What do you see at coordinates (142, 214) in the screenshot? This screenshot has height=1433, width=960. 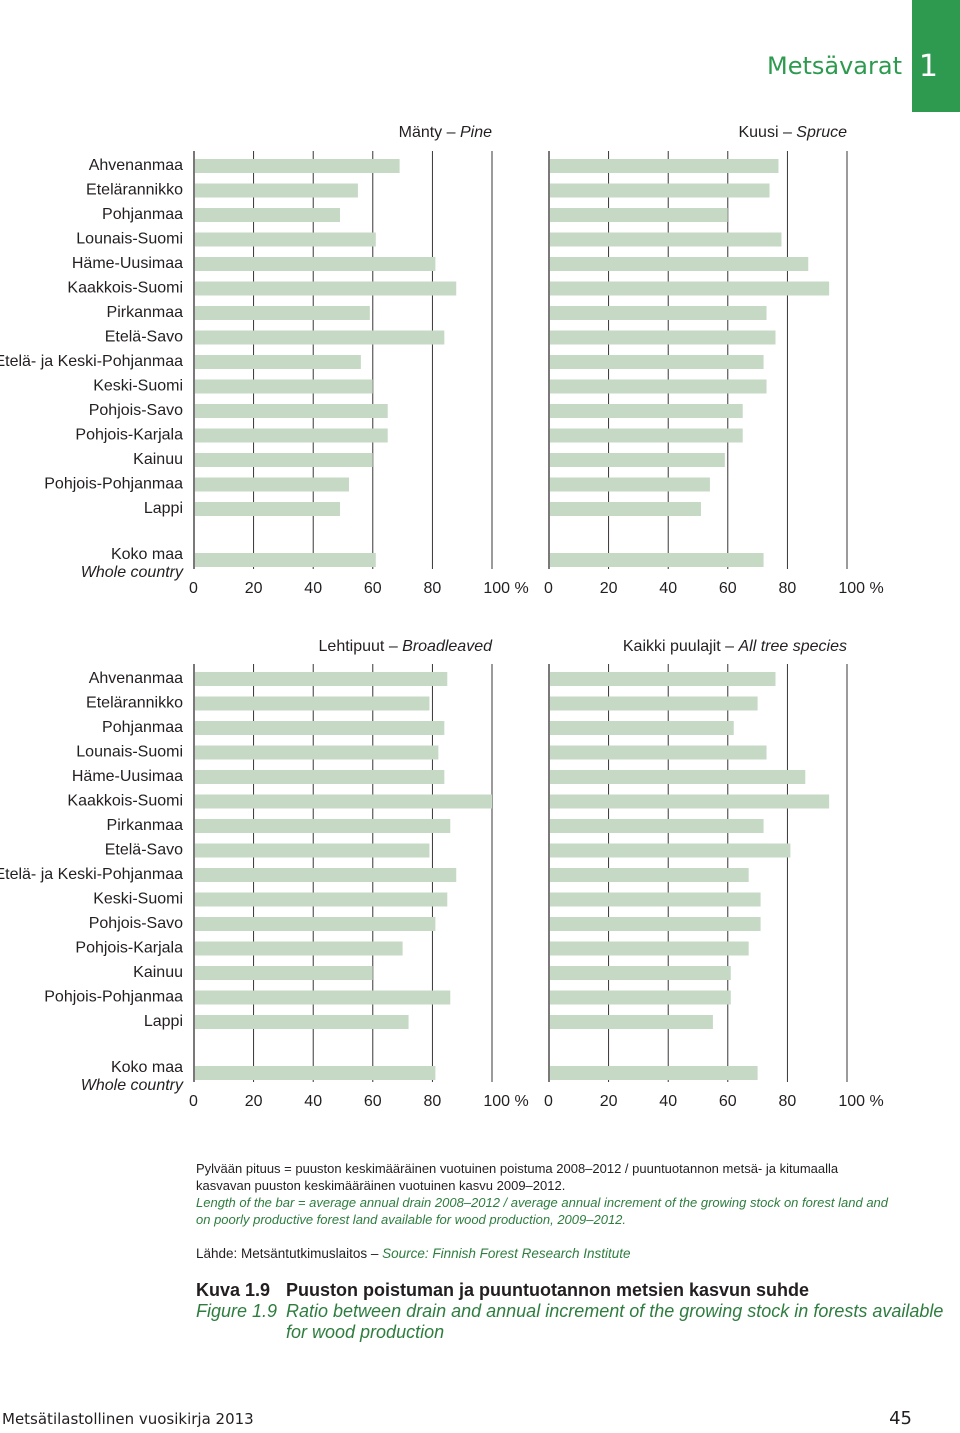 I see `region-label: Pohjanmaa` at bounding box center [142, 214].